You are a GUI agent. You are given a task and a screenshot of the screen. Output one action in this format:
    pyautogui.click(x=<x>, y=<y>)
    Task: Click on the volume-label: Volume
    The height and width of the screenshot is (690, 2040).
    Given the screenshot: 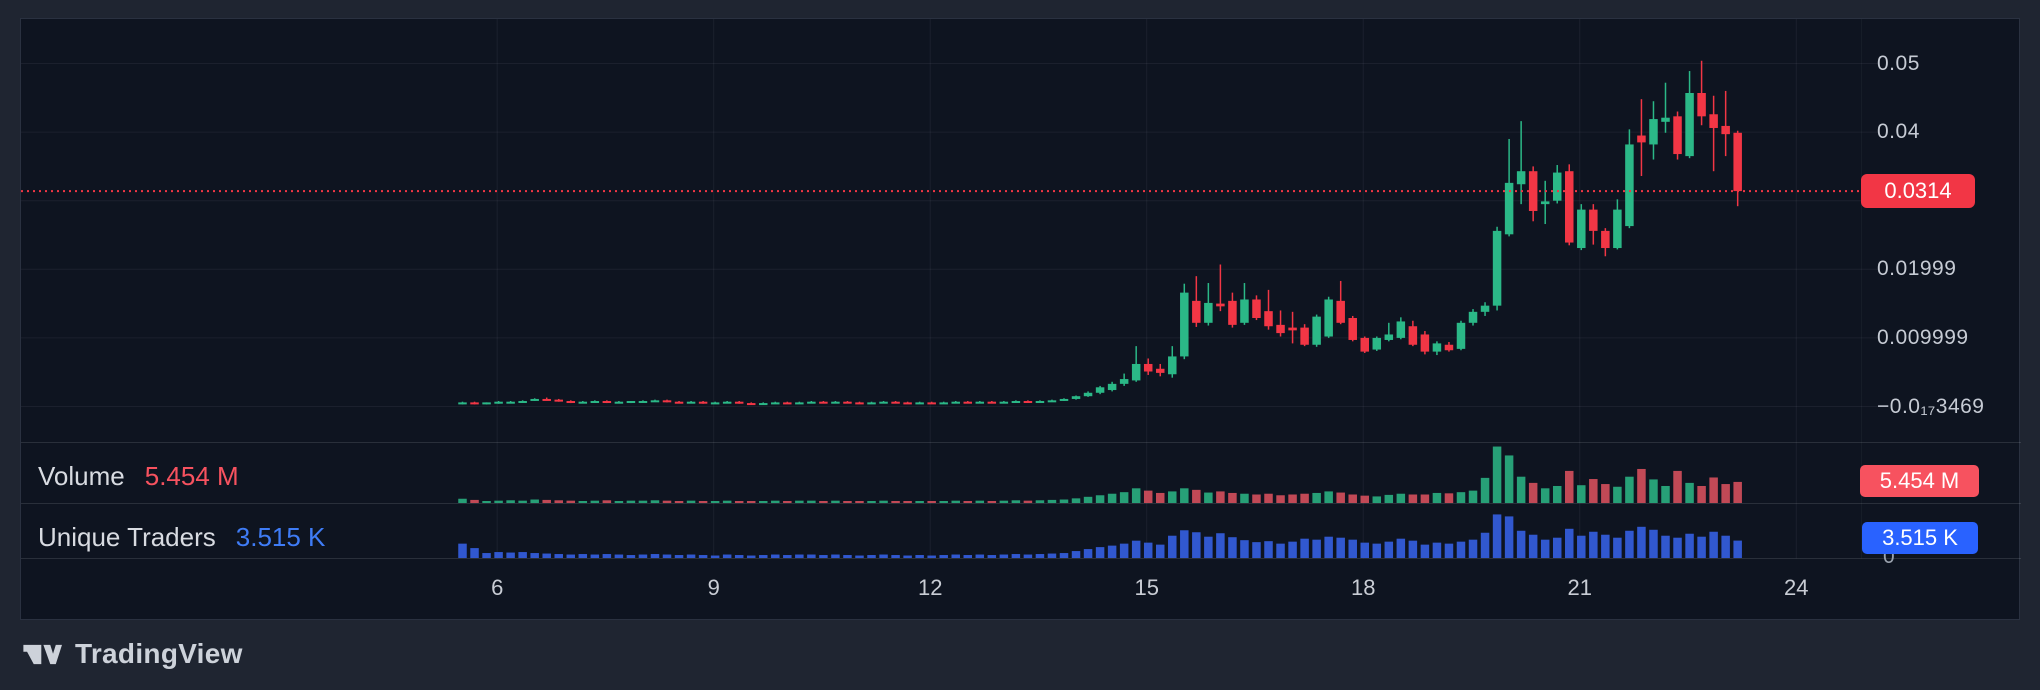 What is the action you would take?
    pyautogui.click(x=81, y=475)
    